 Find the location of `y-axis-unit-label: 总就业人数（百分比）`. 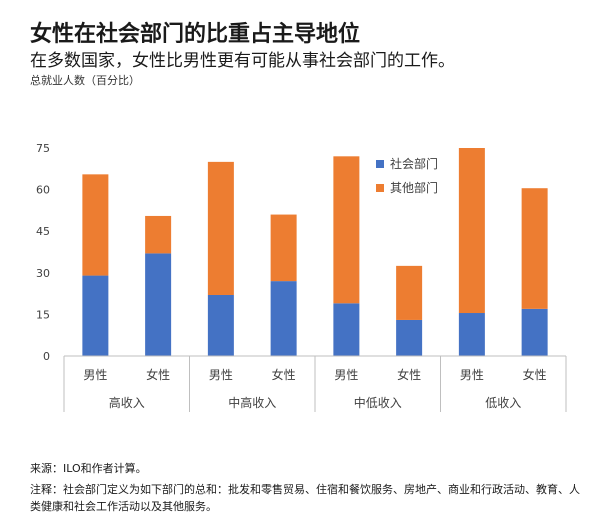

y-axis-unit-label: 总就业人数（百分比） is located at coordinates (85, 80).